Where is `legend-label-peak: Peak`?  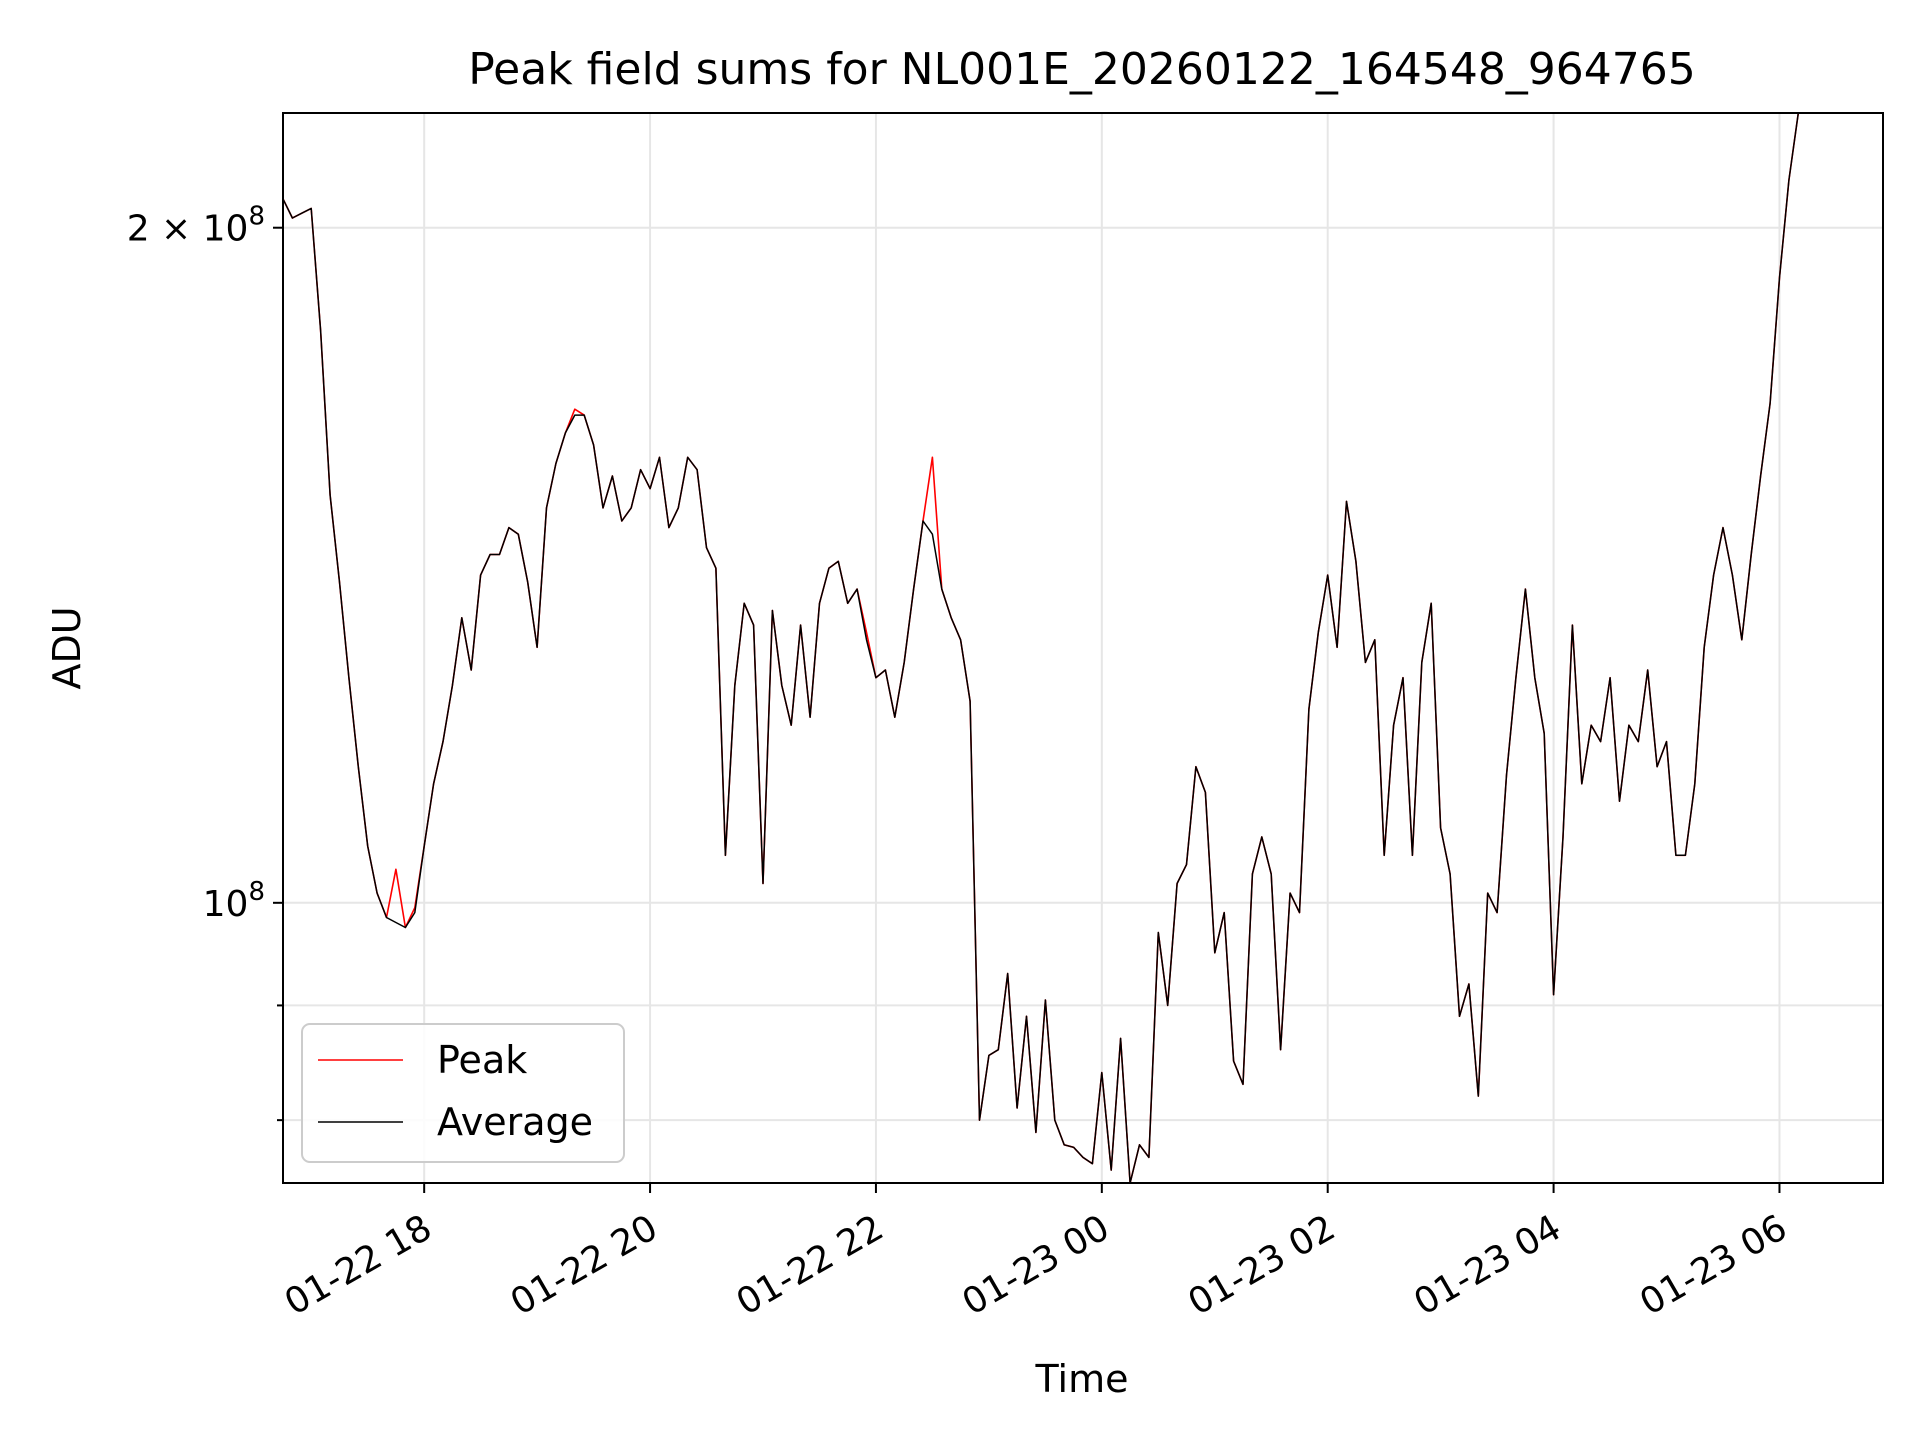 legend-label-peak: Peak is located at coordinates (482, 1060).